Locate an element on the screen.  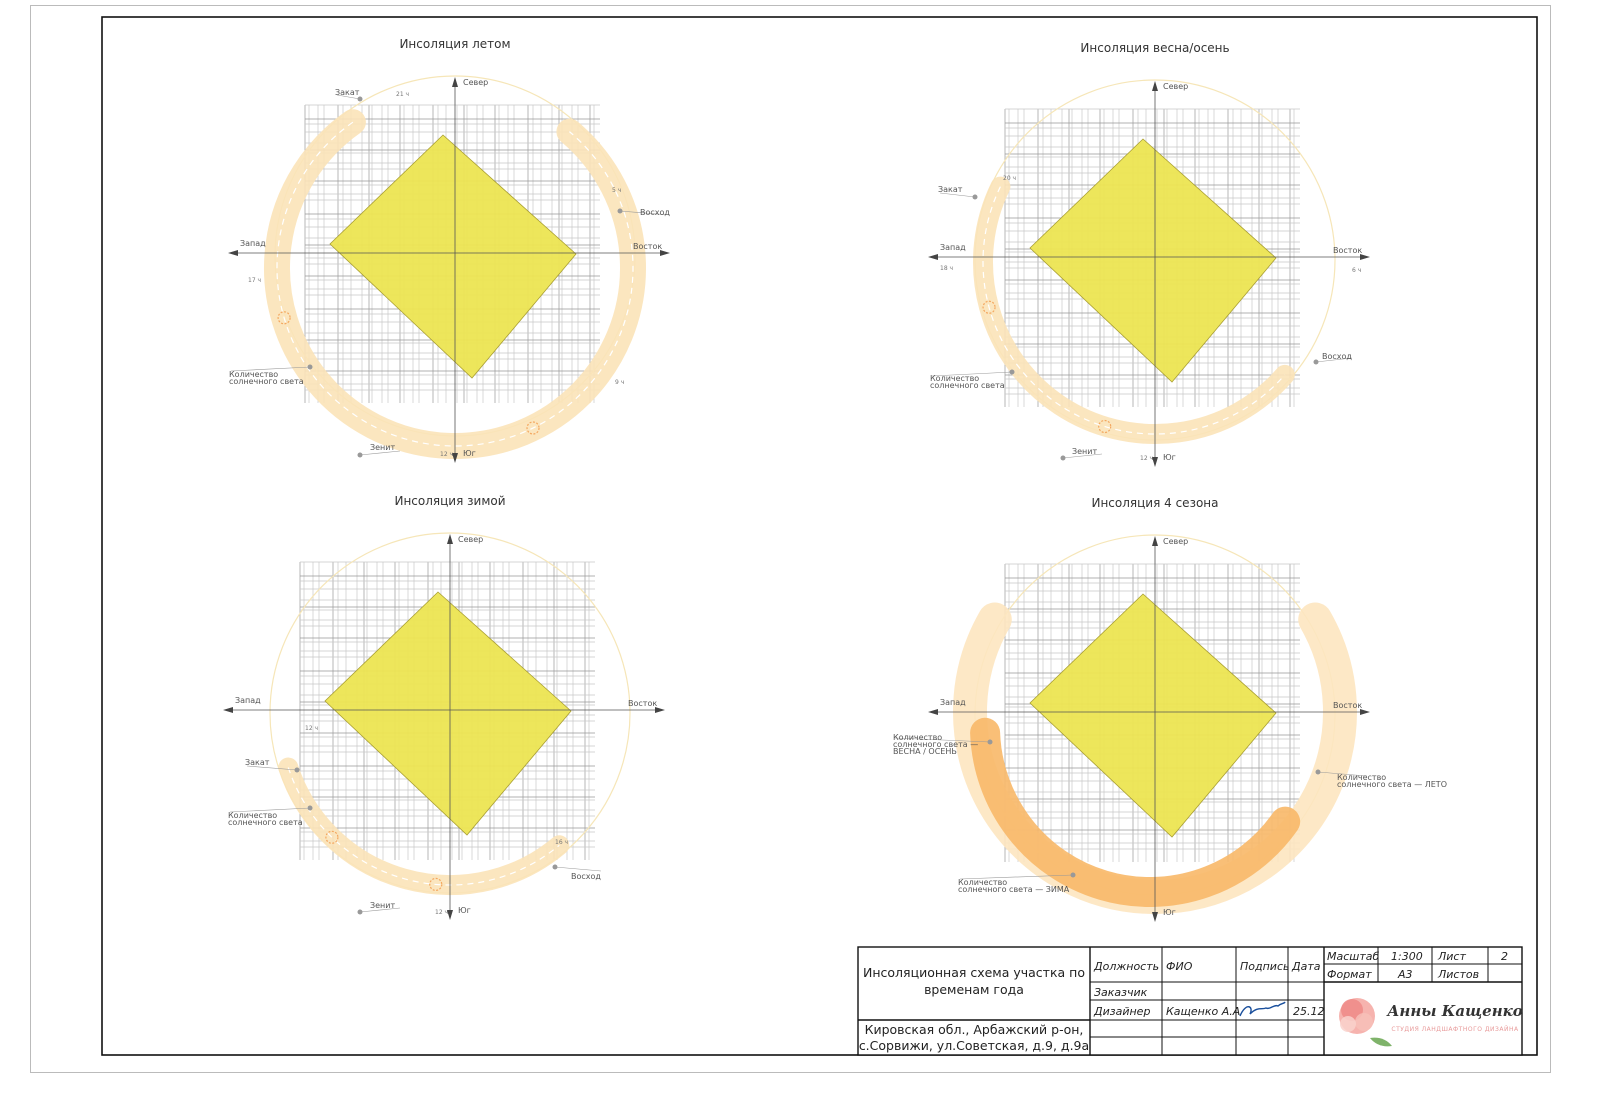
table-text: Заказчик is located at coordinates (1121, 992).